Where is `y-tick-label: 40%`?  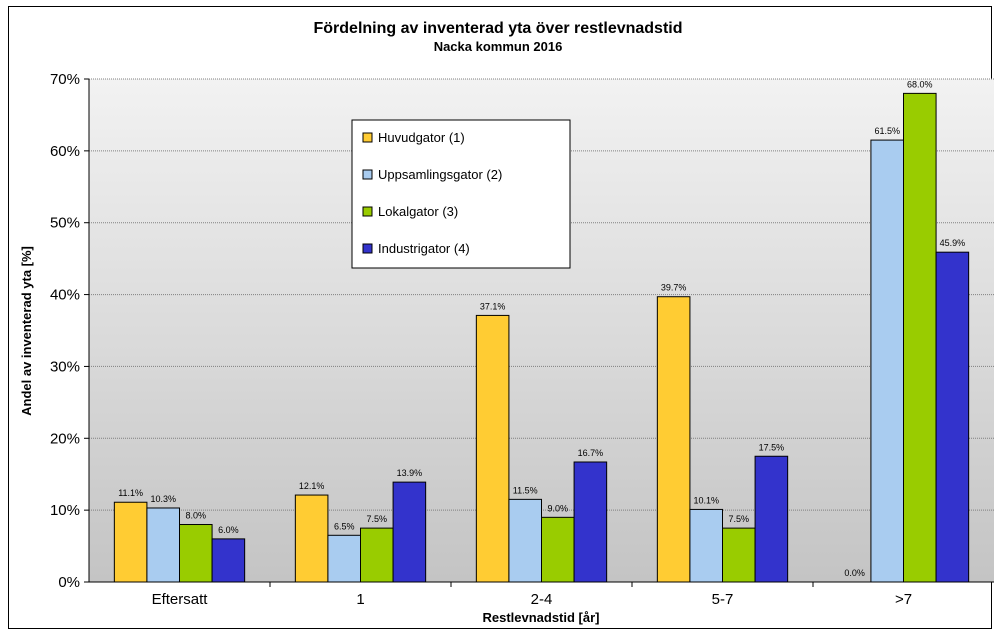
y-tick-label: 40% is located at coordinates (65, 295).